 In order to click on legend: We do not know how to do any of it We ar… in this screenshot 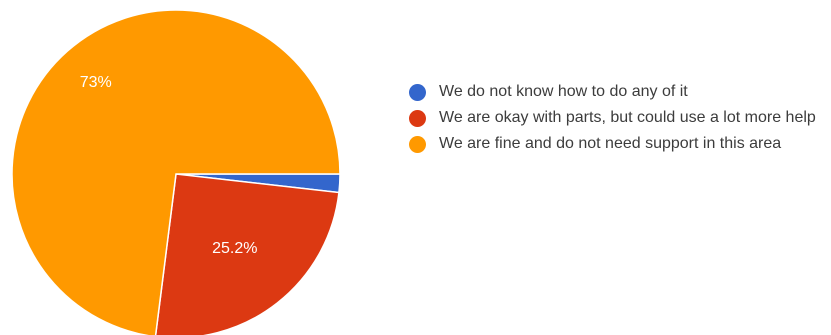, I will do `click(618, 119)`.